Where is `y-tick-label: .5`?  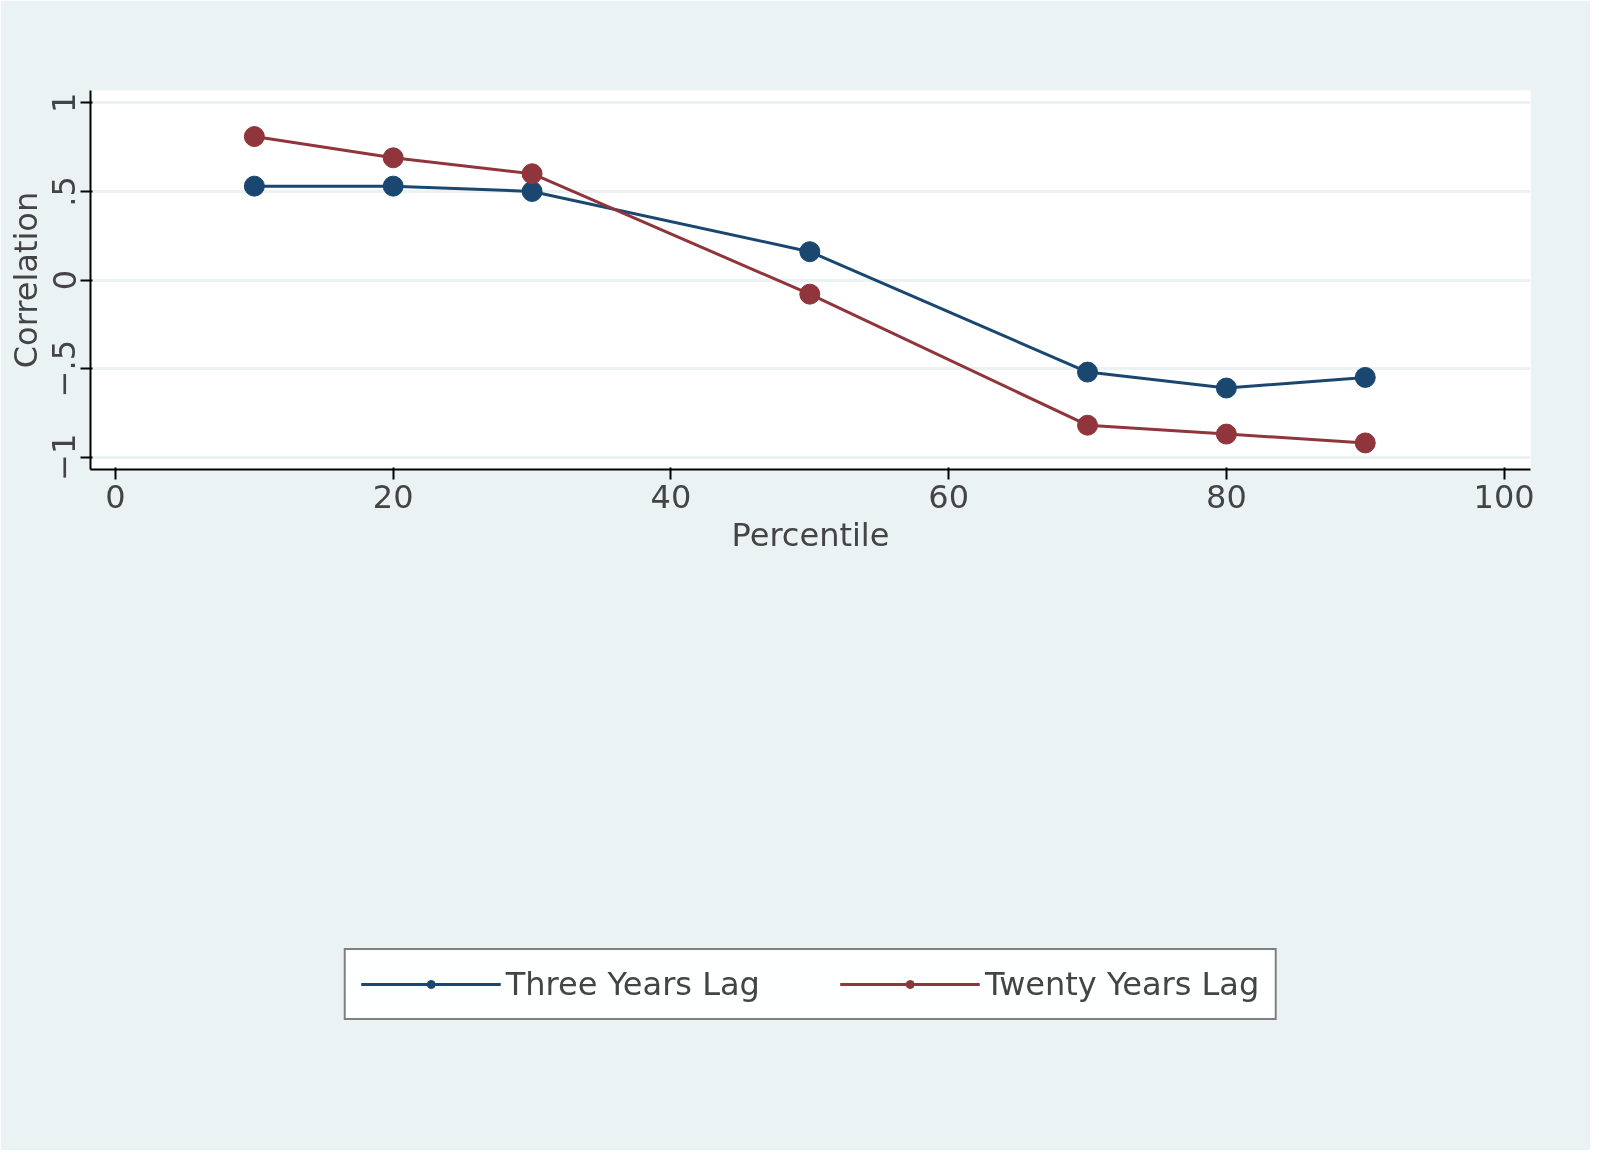 y-tick-label: .5 is located at coordinates (64, 191).